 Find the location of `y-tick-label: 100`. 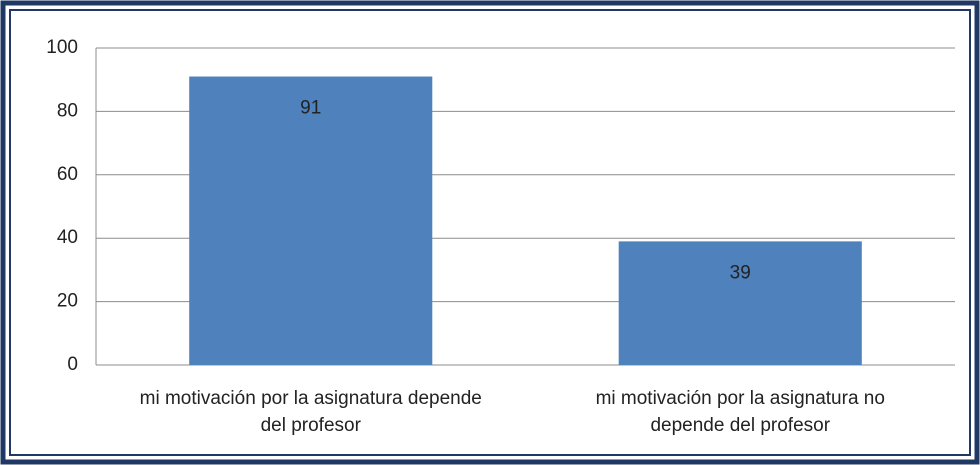

y-tick-label: 100 is located at coordinates (62, 47).